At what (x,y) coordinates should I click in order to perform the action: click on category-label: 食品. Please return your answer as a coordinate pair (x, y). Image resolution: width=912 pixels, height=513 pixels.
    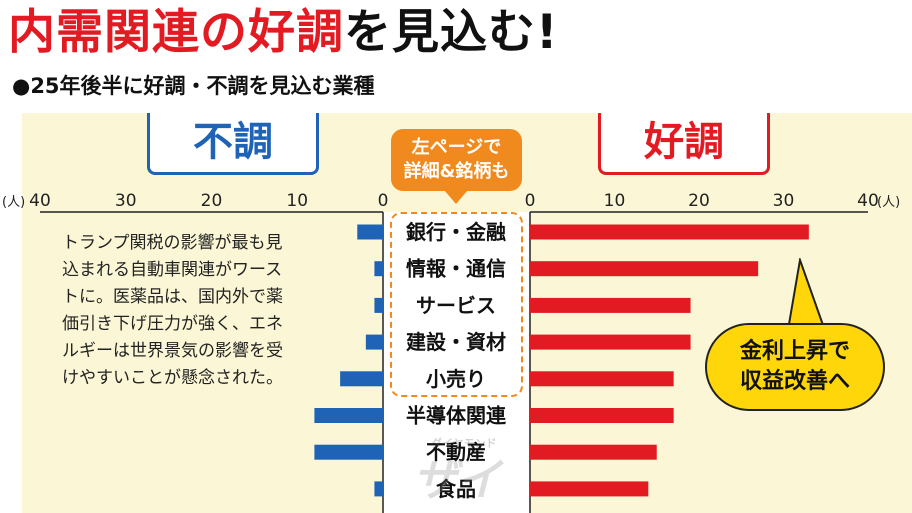
    Looking at the image, I should click on (456, 489).